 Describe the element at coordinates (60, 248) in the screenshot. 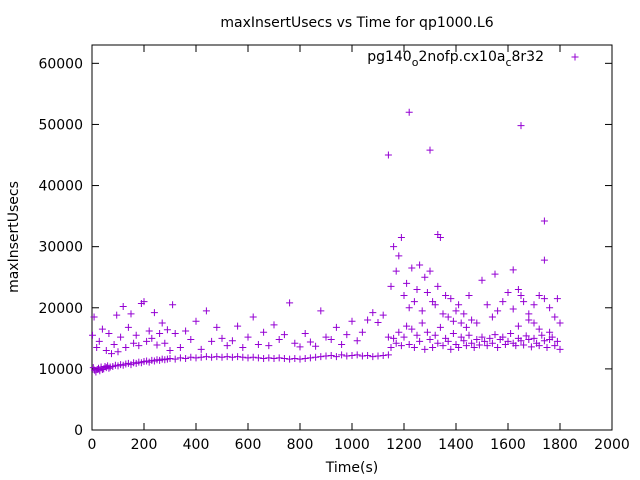

I see `y-tick-label: 30000` at that location.